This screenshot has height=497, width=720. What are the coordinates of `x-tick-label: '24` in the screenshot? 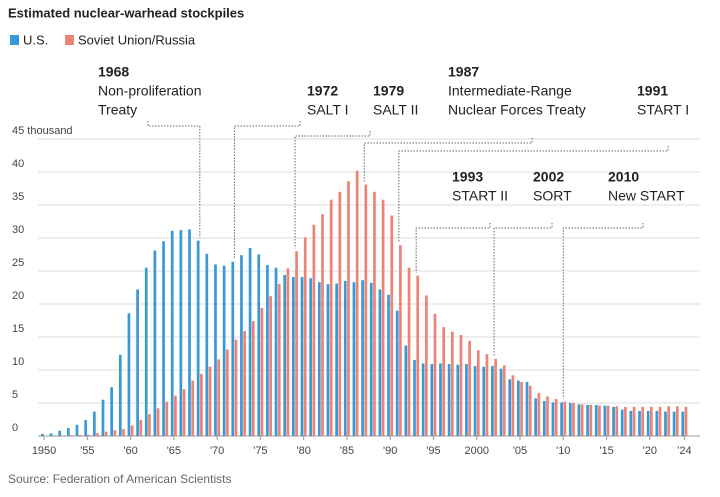 It's located at (684, 451).